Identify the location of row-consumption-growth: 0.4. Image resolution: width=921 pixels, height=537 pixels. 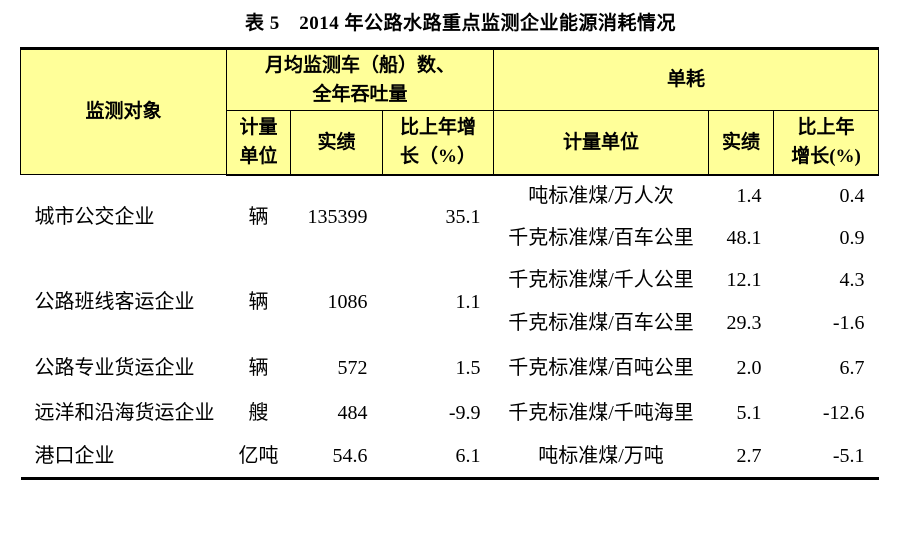
(852, 196).